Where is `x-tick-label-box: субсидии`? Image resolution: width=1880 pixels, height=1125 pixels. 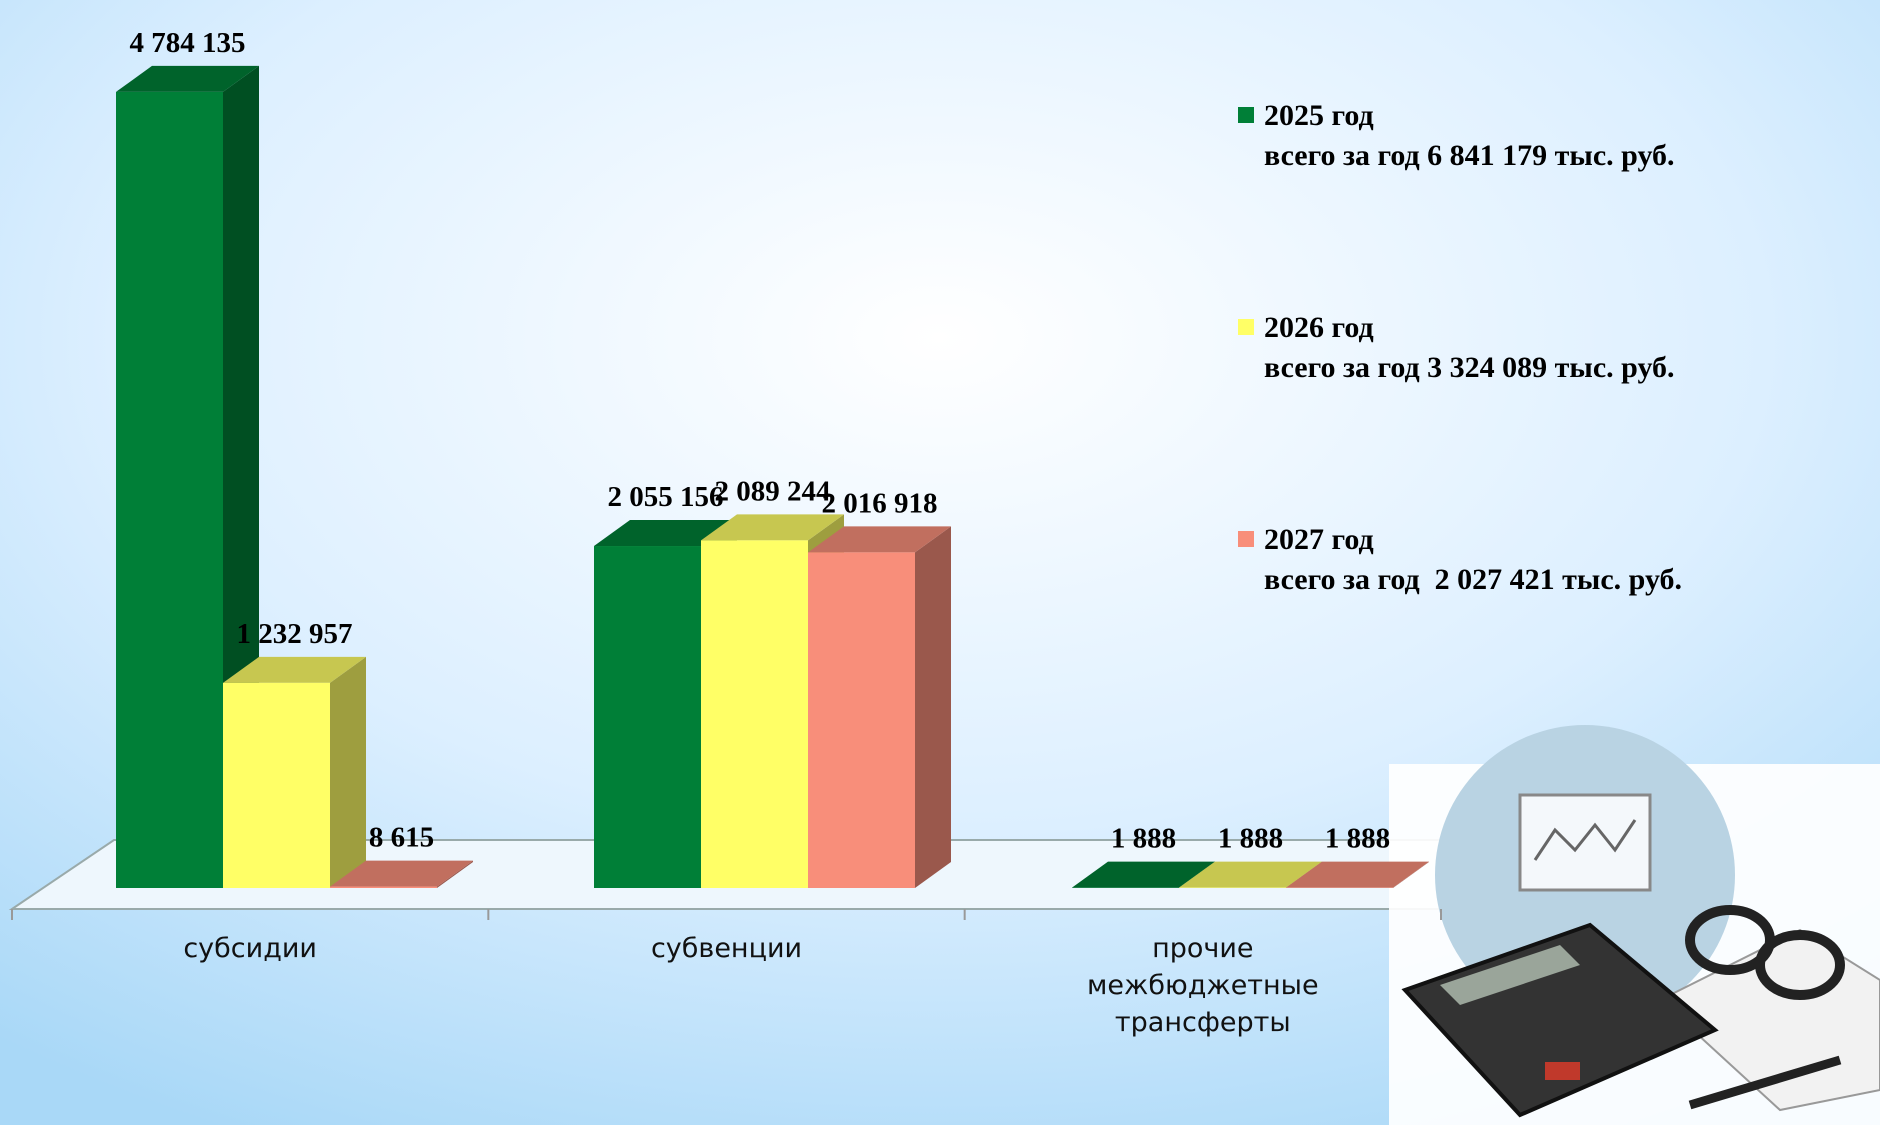
x-tick-label-box: субсидии is located at coordinates (250, 948).